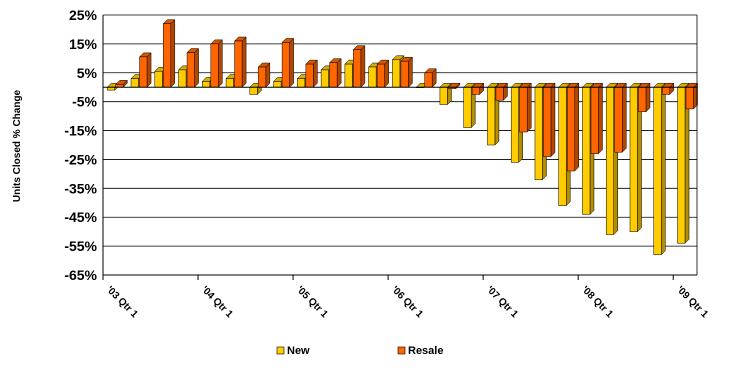 Image resolution: width=729 pixels, height=368 pixels. What do you see at coordinates (80, 131) in the screenshot?
I see `y-tick-label: -15%` at bounding box center [80, 131].